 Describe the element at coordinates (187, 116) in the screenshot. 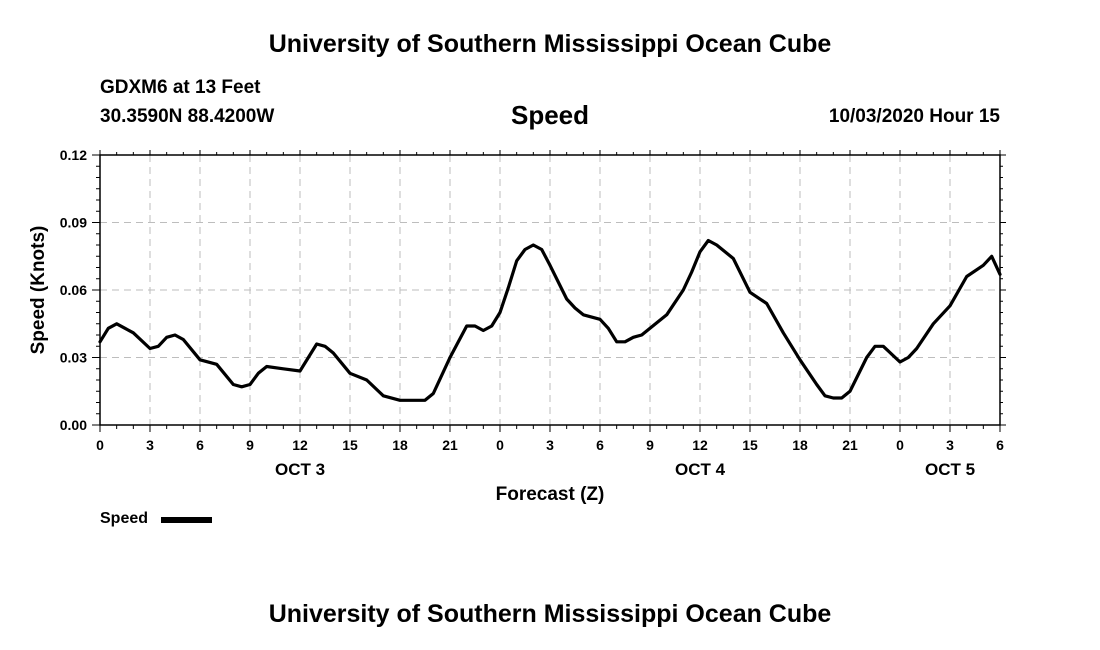

I see `coordinates-label: 30.3590N 88.4200W` at that location.